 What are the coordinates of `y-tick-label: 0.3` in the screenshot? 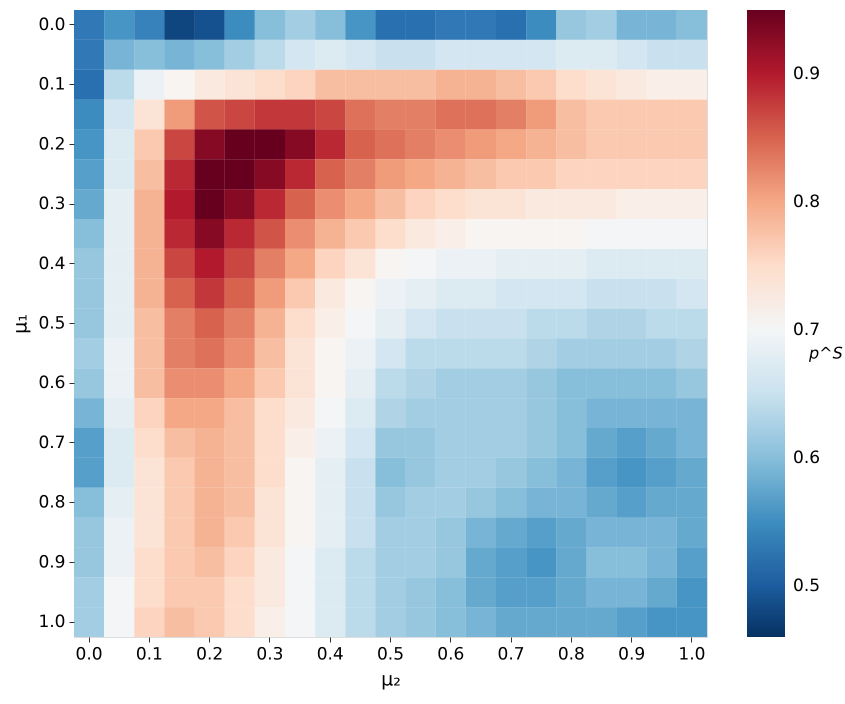 It's located at (52, 204).